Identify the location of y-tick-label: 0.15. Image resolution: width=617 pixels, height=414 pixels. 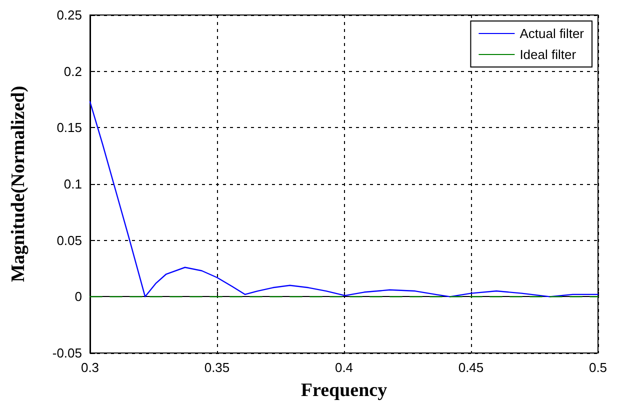
(69, 128).